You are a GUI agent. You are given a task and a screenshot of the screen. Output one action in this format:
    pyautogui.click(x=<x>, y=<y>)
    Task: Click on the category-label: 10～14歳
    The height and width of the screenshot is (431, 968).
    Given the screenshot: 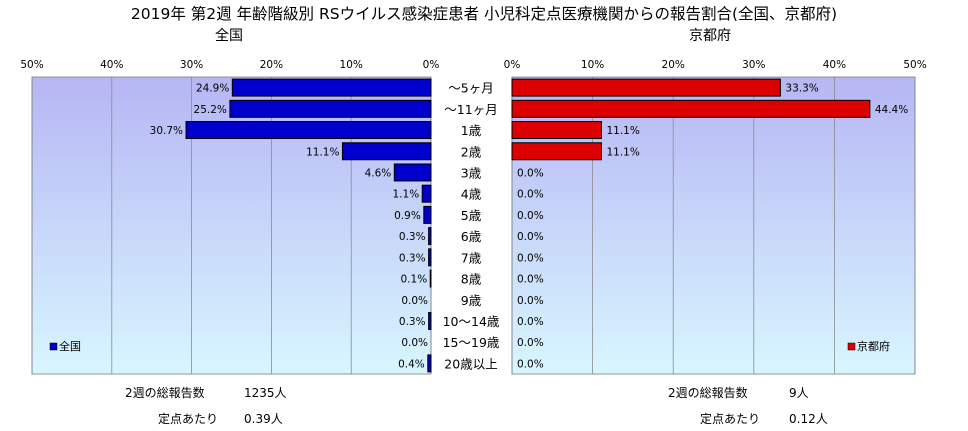 What is the action you would take?
    pyautogui.click(x=471, y=321)
    